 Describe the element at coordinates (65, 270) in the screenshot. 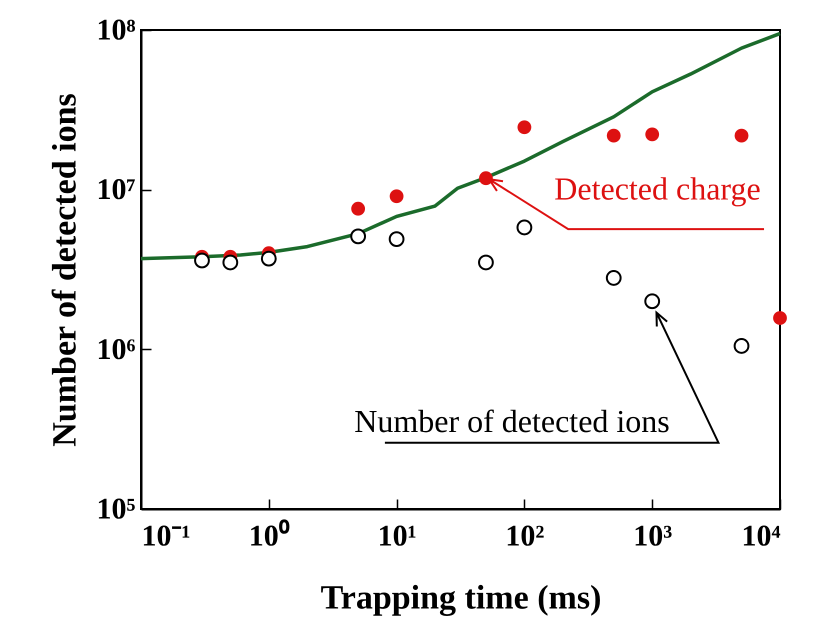

I see `y-axis-title: Number of detected ions` at that location.